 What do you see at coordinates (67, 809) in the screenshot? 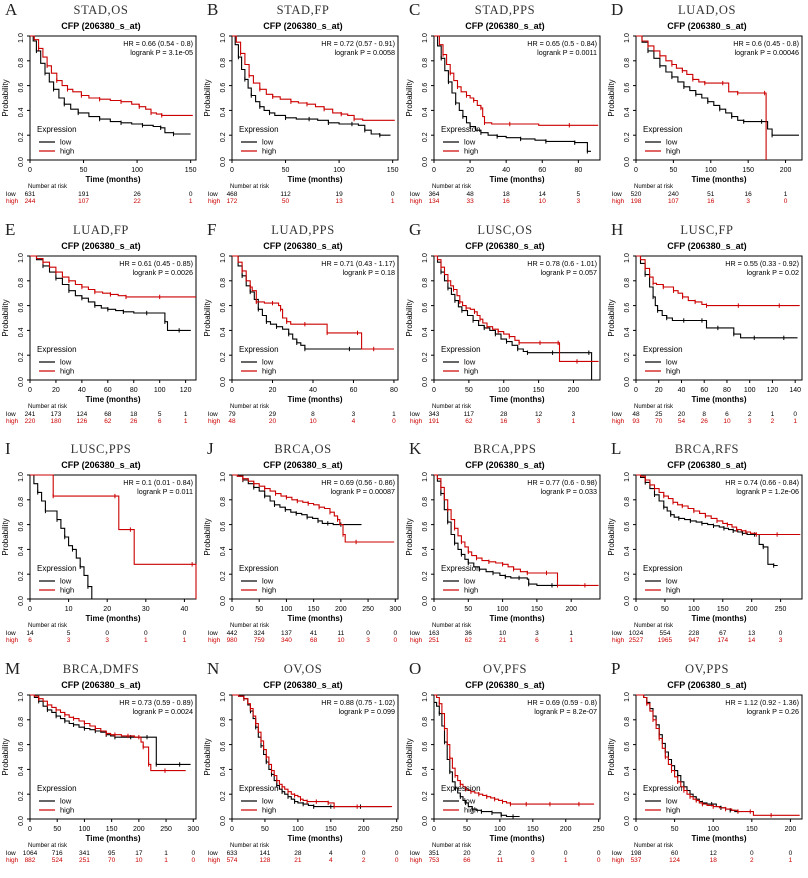
I see `legend-label-high: high` at bounding box center [67, 809].